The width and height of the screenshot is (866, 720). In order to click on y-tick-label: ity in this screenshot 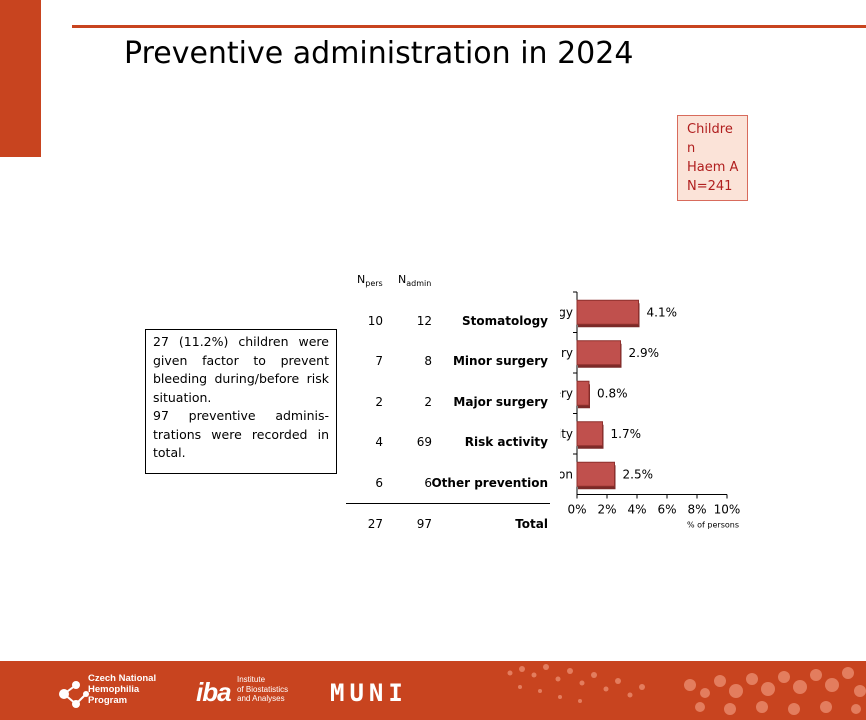, I will do `click(566, 434)`.